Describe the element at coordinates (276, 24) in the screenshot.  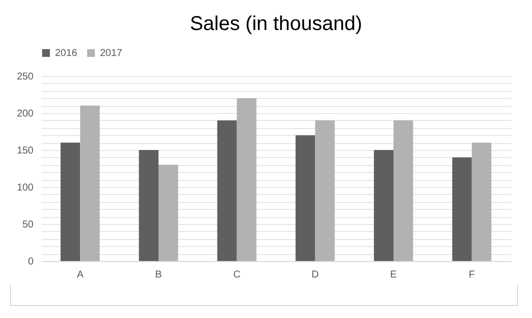
I see `chart-title: Sales (in thousand)` at that location.